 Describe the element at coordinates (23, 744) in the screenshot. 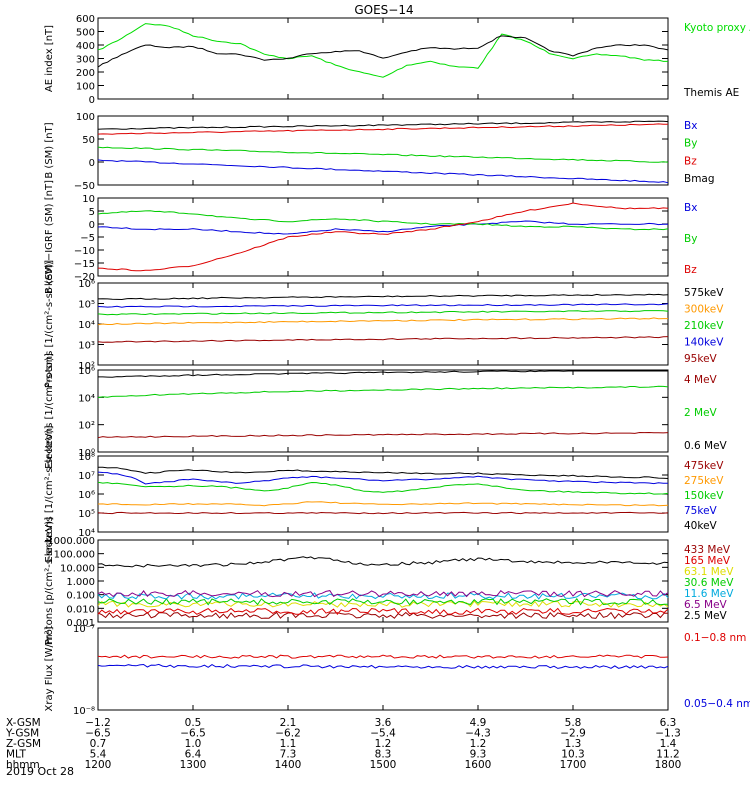

I see `axis-row-label: Z-GSM` at that location.